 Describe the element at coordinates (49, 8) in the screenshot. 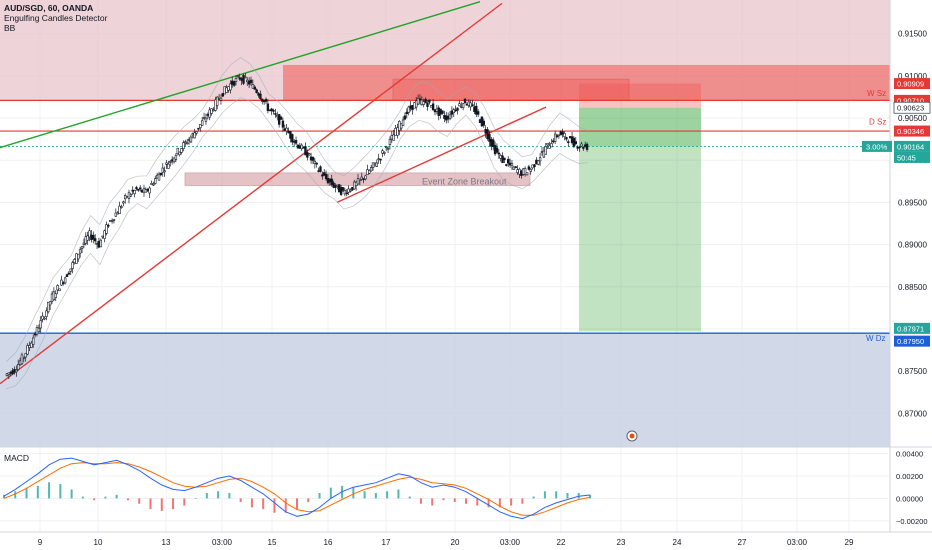

I see `symbol-title: AUD/SGD, 60, OANDA` at that location.